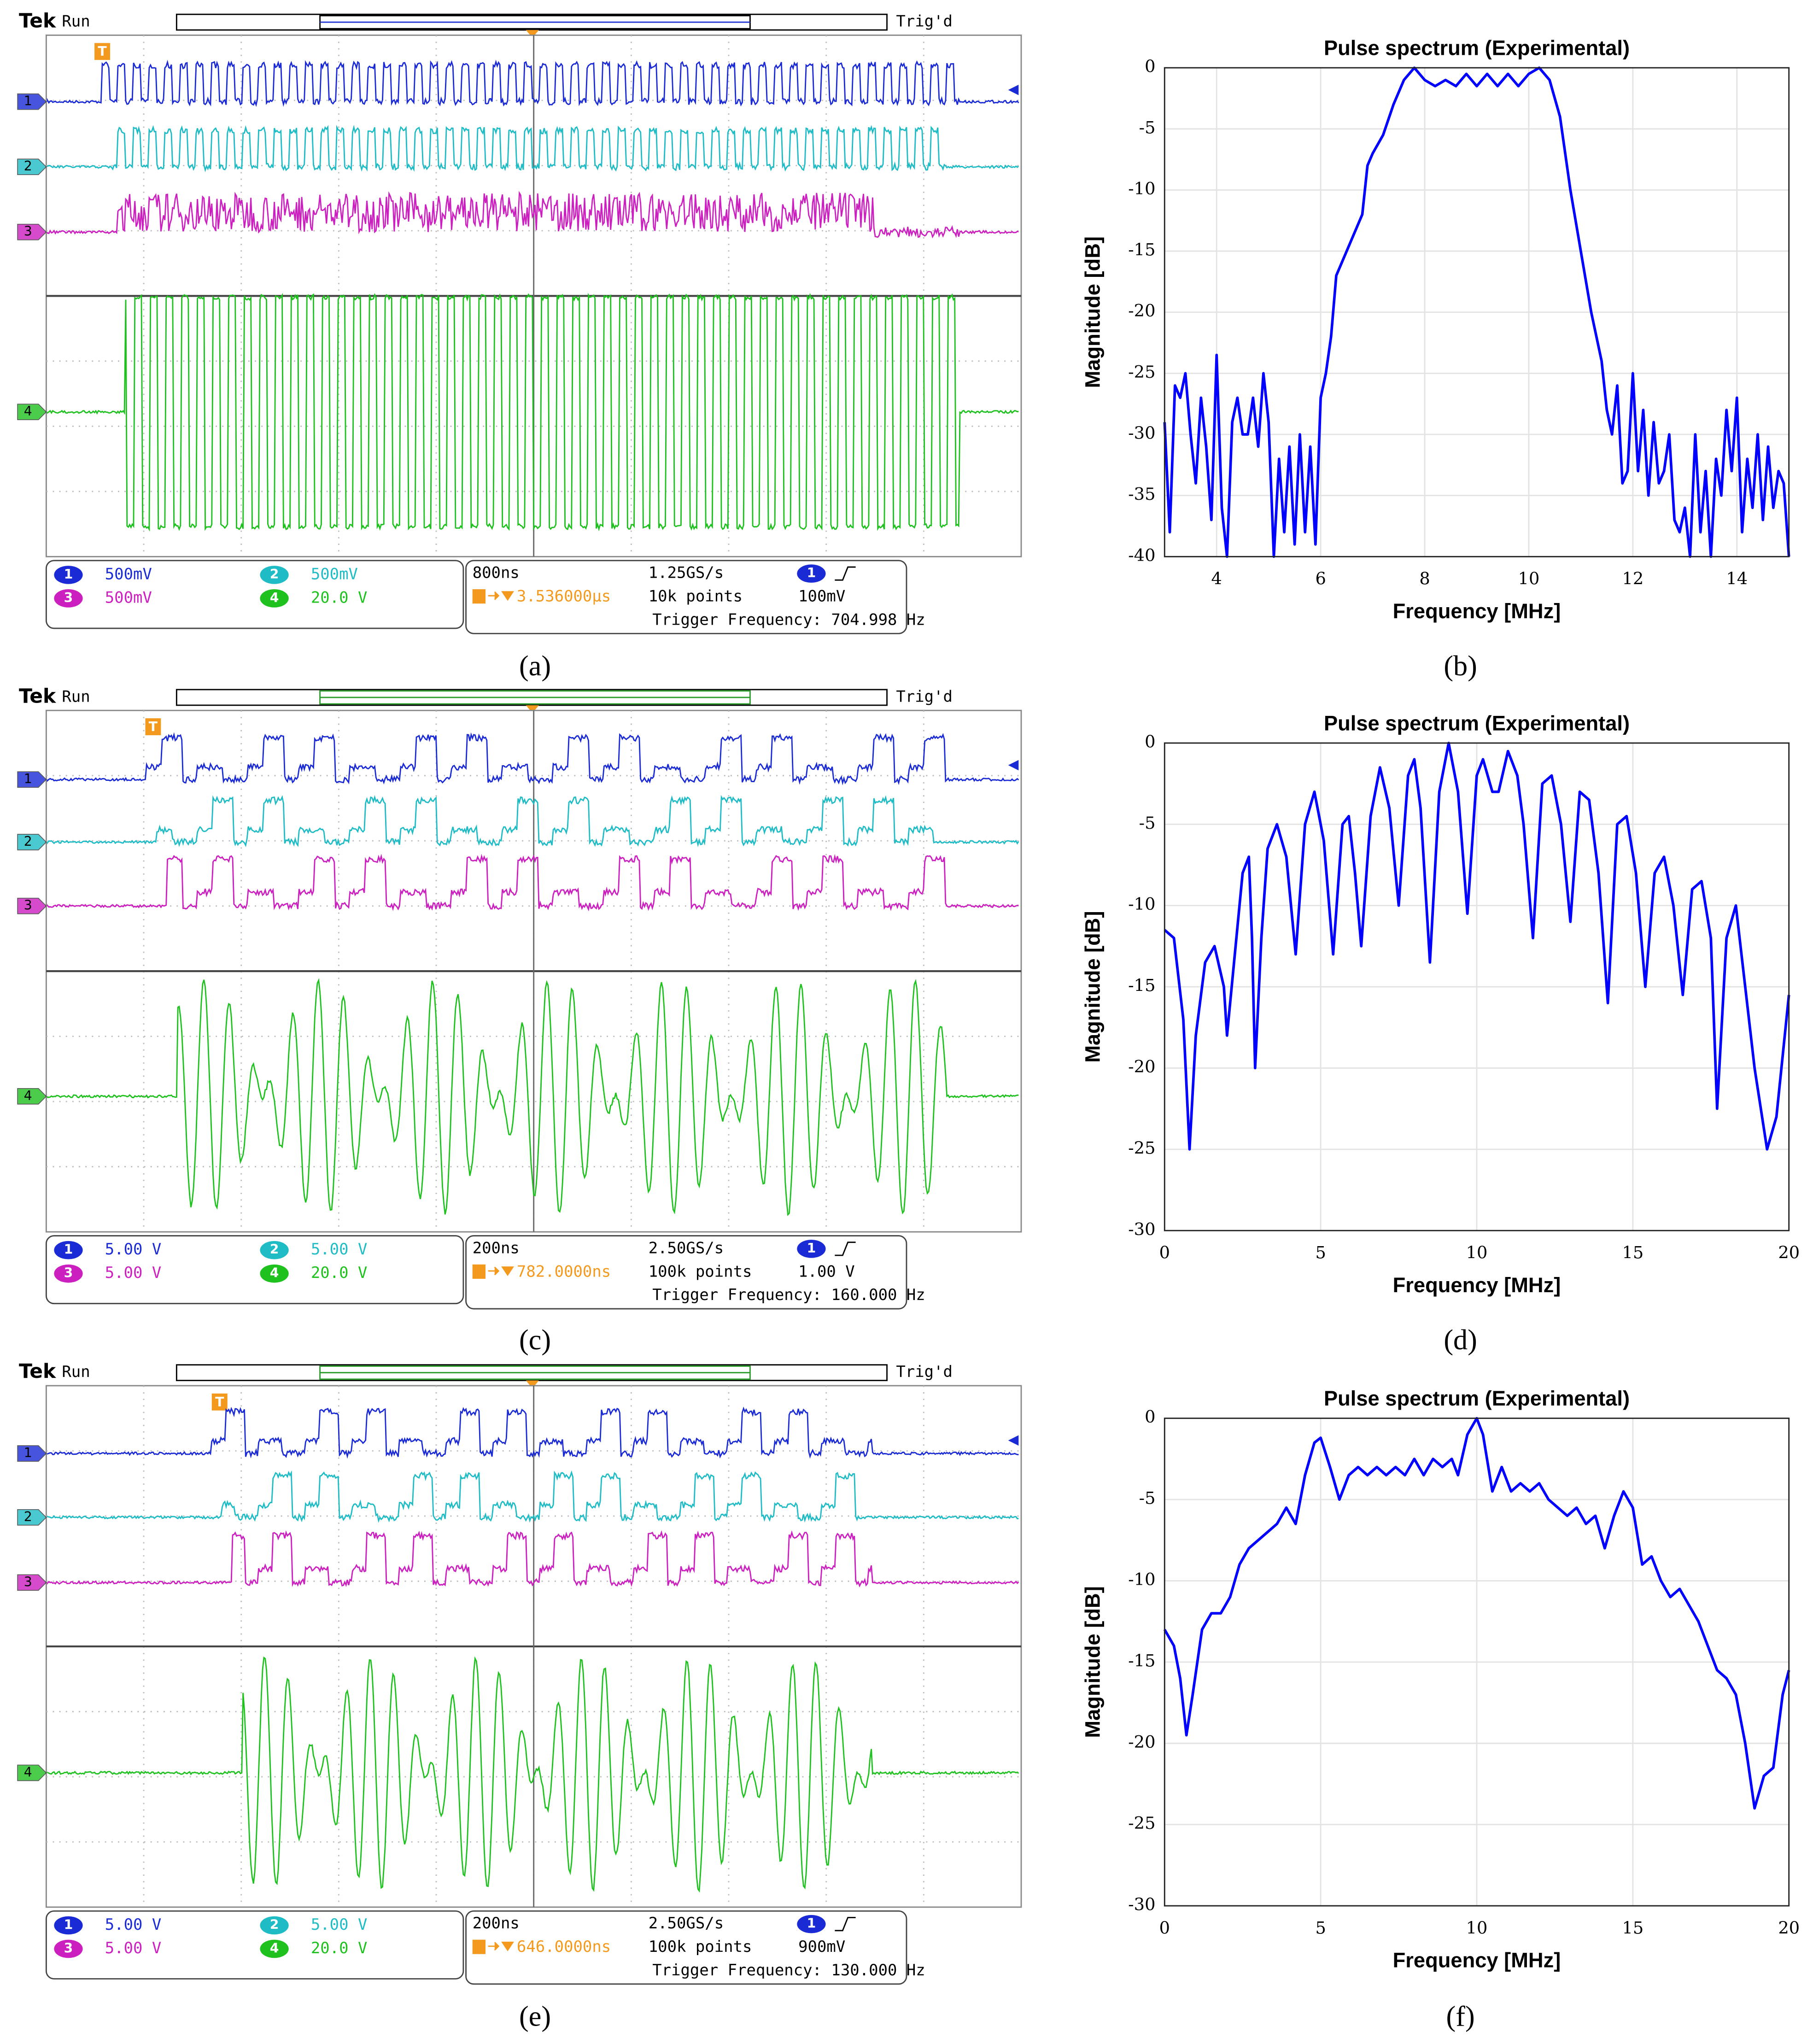 The height and width of the screenshot is (2044, 1813). I want to click on trigger-level: 1.00 V, so click(827, 1271).